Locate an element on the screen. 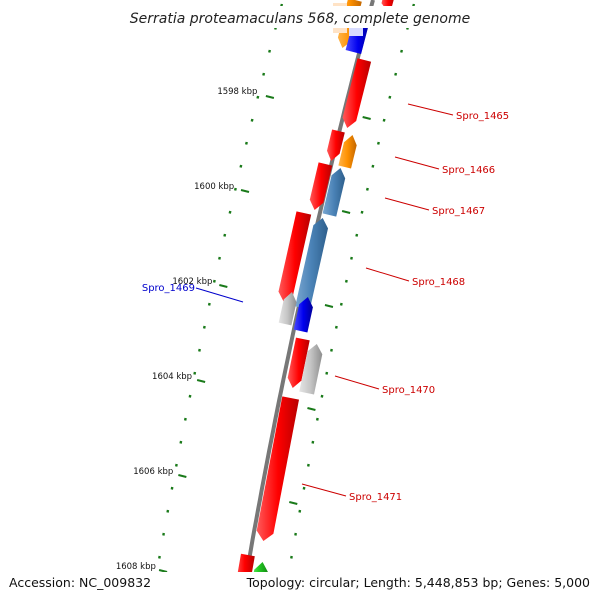  tick-1602: 1602 kbp is located at coordinates (192, 282).